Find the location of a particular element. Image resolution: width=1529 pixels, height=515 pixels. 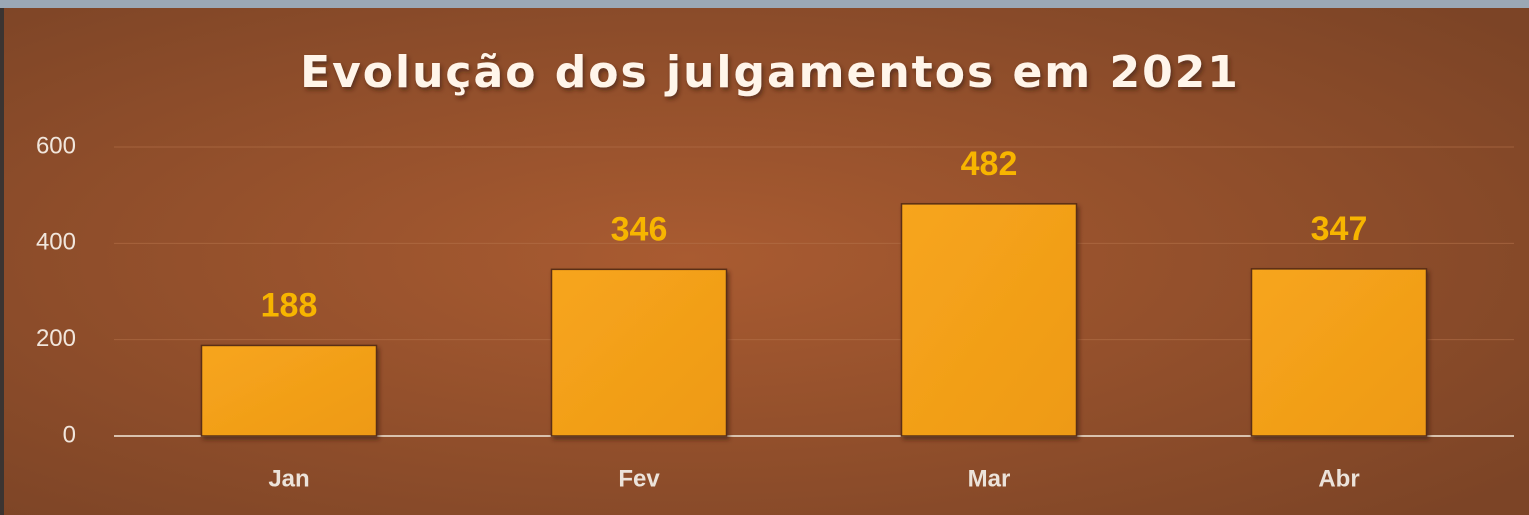

y-tick-label: 0 is located at coordinates (69, 434).